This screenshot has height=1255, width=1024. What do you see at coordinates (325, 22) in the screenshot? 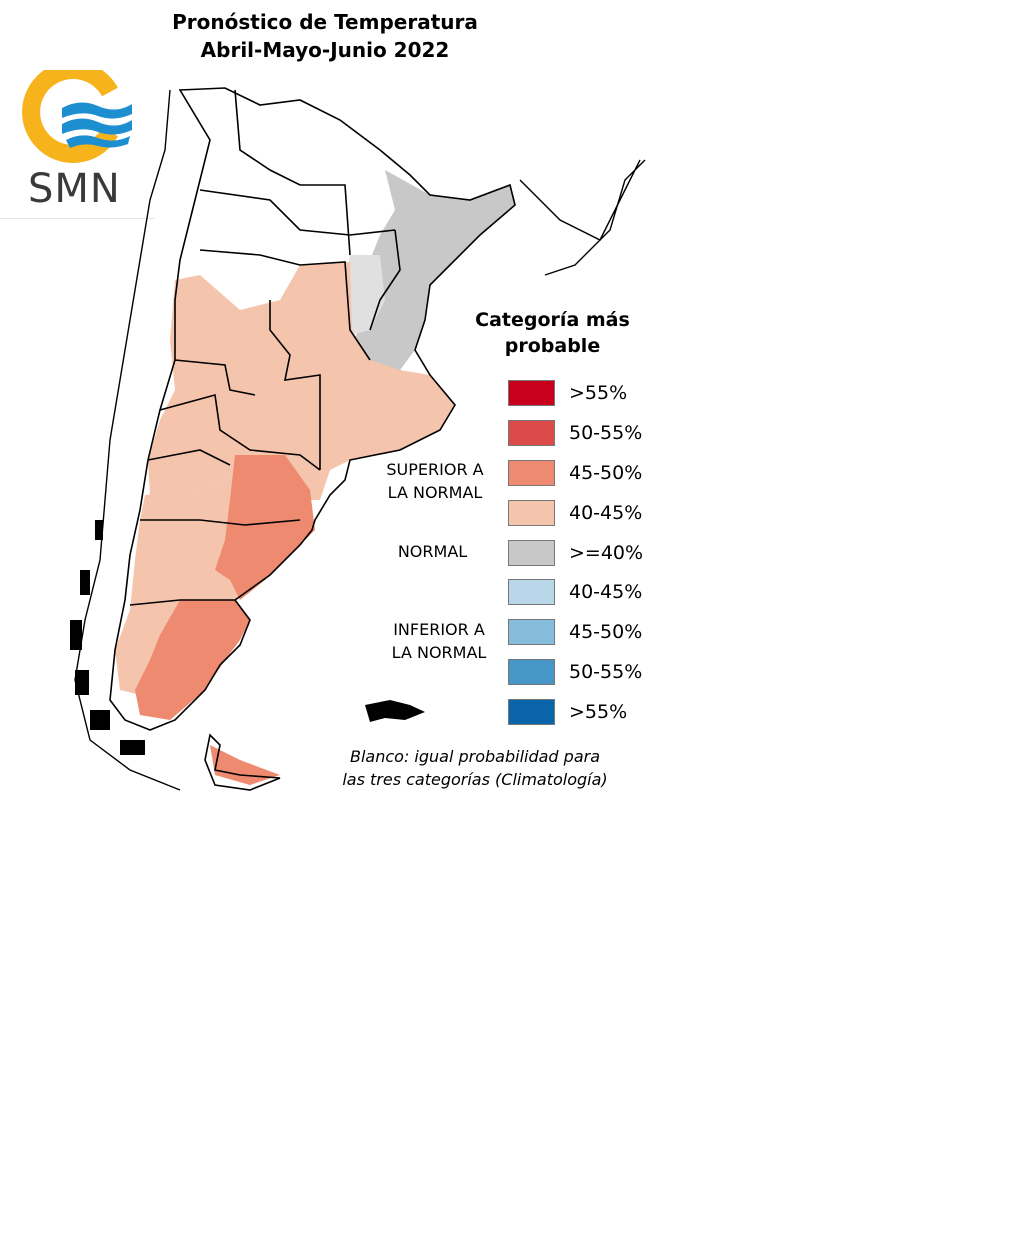
I see `map-title: Pronóstico de Temperatura` at bounding box center [325, 22].